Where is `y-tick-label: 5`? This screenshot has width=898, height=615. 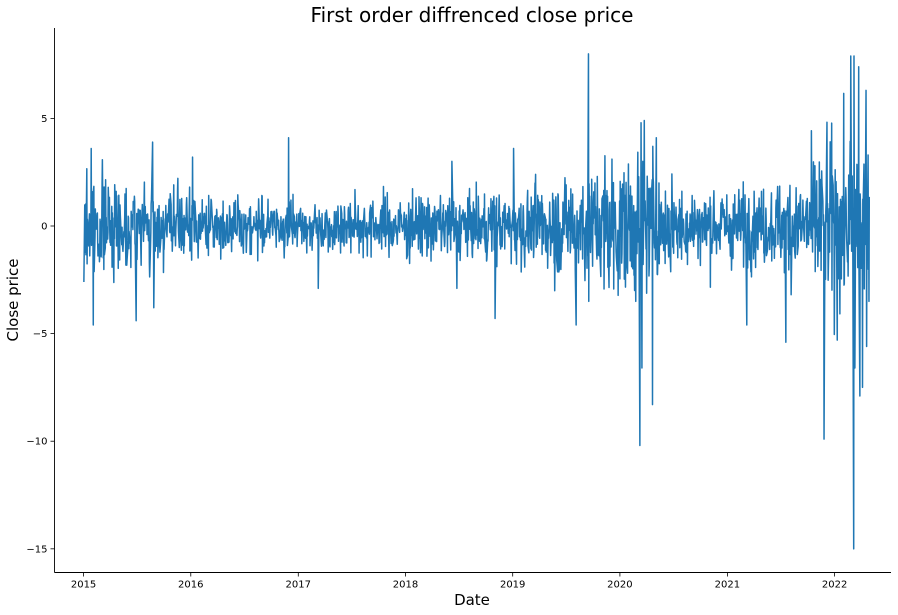
y-tick-label: 5 is located at coordinates (44, 119).